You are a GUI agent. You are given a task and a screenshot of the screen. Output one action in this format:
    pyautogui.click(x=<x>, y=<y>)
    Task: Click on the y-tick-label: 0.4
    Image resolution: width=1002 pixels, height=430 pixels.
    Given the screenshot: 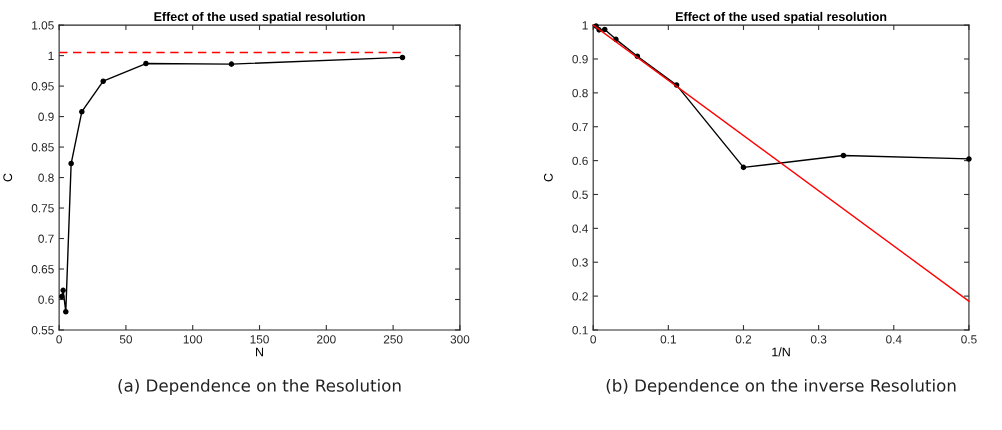 What is the action you would take?
    pyautogui.click(x=580, y=228)
    